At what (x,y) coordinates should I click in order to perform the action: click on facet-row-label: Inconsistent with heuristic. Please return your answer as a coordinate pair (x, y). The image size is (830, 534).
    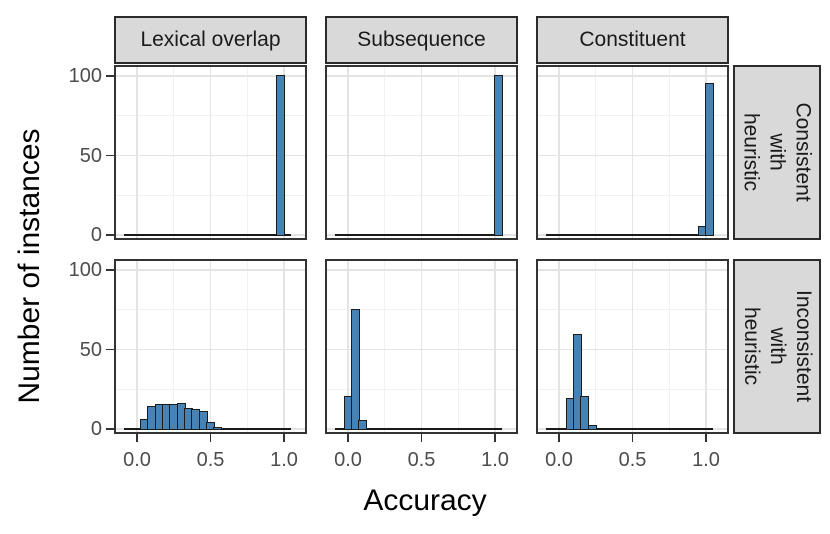
    Looking at the image, I should click on (777, 346).